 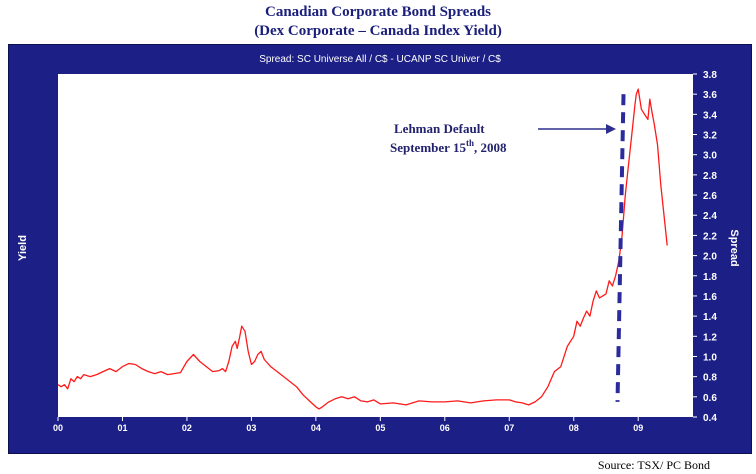 I want to click on y-tick-label: 1.4, so click(x=710, y=317).